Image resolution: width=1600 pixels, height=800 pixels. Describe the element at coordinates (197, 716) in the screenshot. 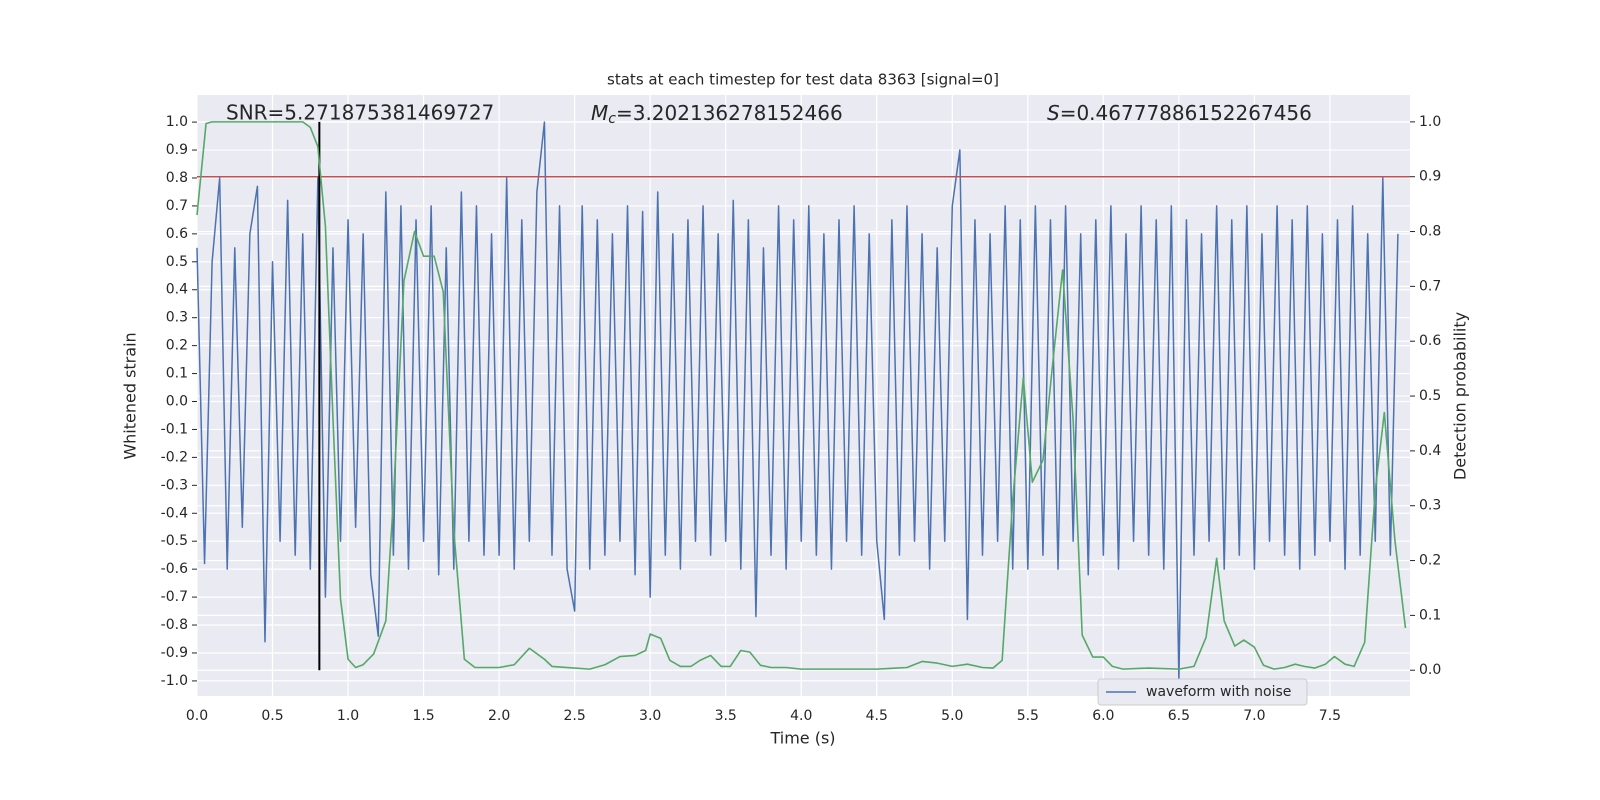

I see `x-tick-label: 0.0` at that location.